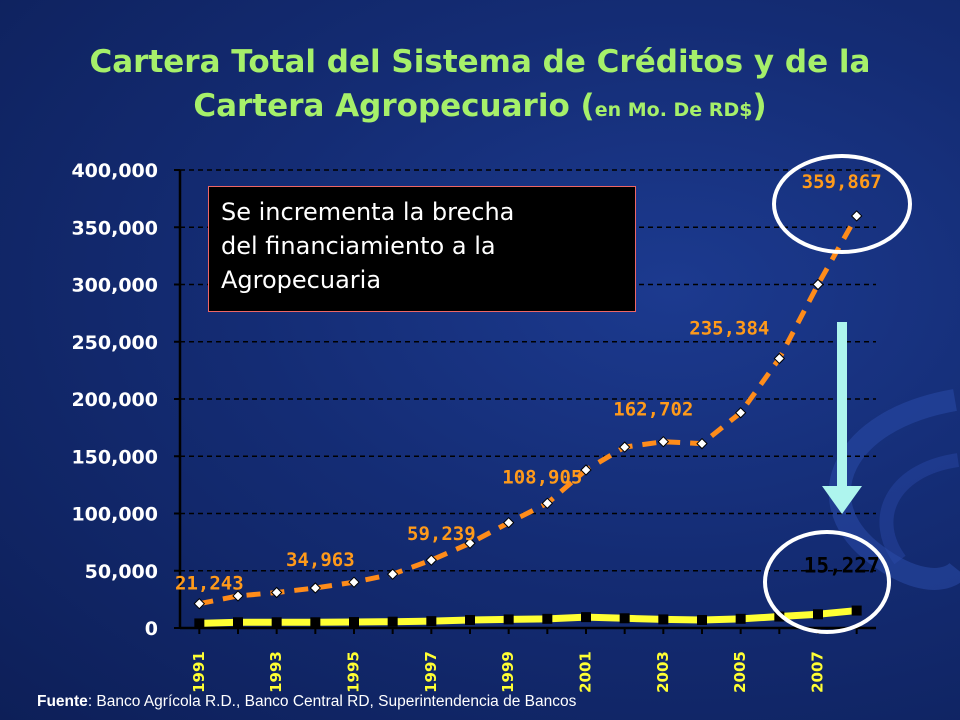  What do you see at coordinates (894, 489) in the screenshot?
I see `background-swirl-decoration` at bounding box center [894, 489].